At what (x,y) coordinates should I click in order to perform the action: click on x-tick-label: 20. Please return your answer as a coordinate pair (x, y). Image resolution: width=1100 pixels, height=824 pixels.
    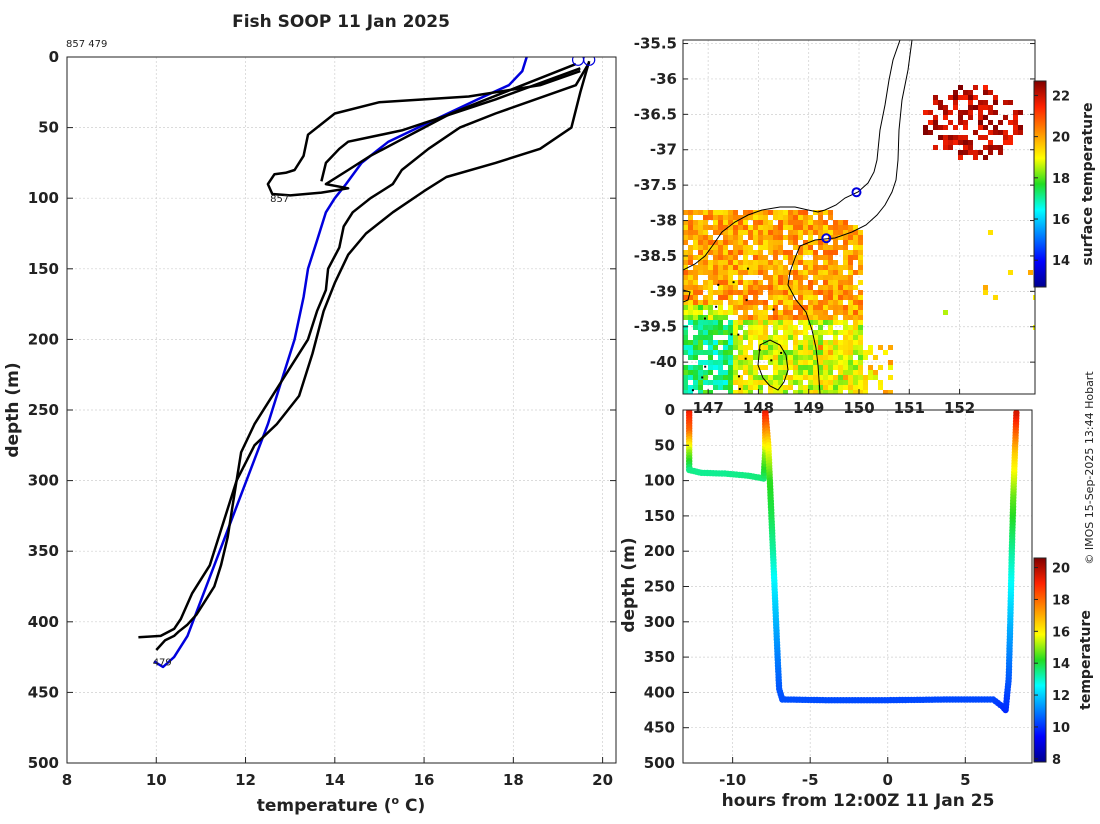
    Looking at the image, I should click on (602, 780).